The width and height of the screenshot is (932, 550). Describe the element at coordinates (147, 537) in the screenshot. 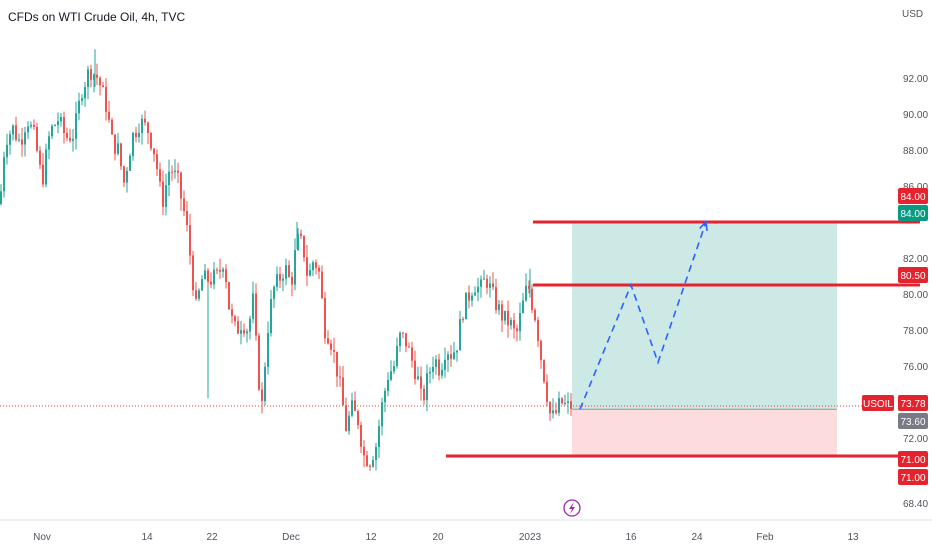

I see `time-tick-label: 14` at that location.